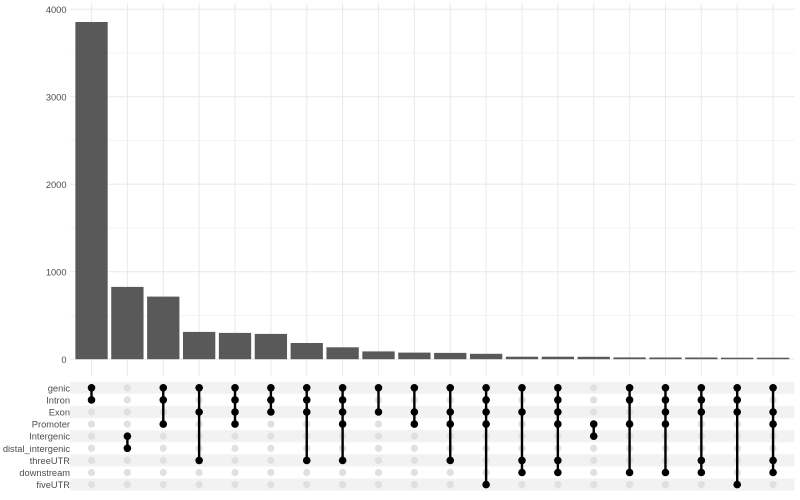 This screenshot has width=800, height=500. What do you see at coordinates (59, 413) in the screenshot?
I see `svg-text: Exon` at bounding box center [59, 413].